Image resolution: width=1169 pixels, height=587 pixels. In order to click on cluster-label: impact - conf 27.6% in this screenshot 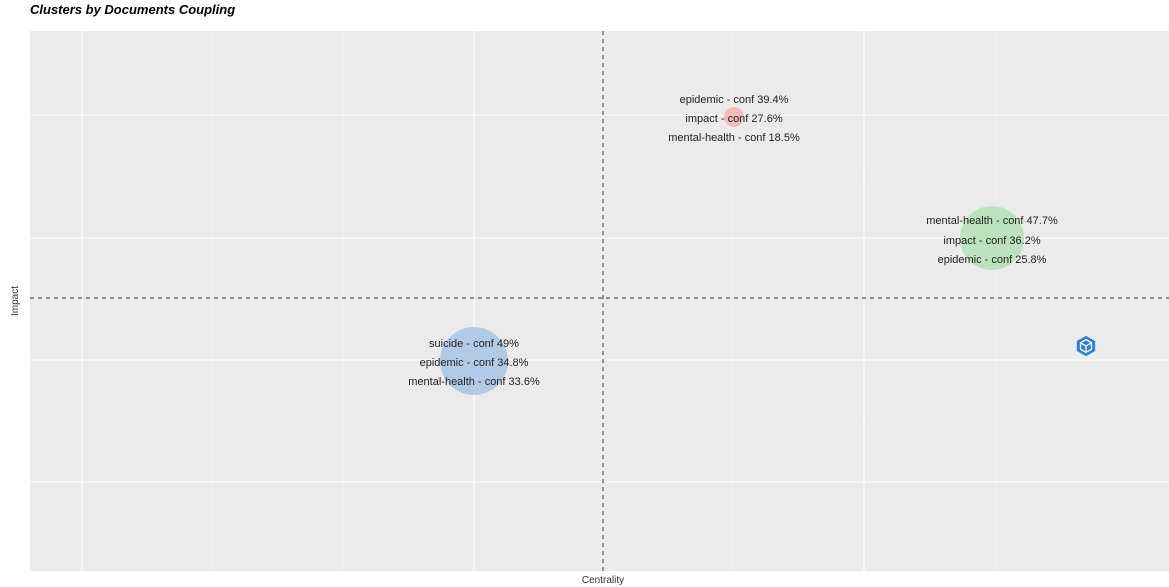, I will do `click(733, 119)`.